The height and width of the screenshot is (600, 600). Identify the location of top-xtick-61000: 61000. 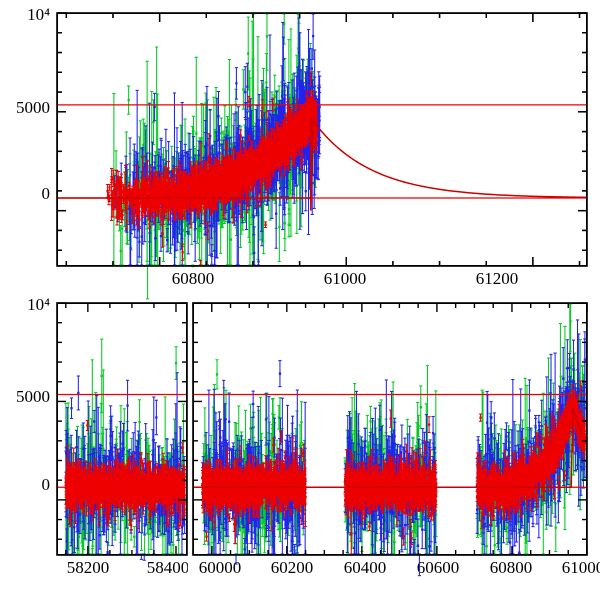
(345, 278).